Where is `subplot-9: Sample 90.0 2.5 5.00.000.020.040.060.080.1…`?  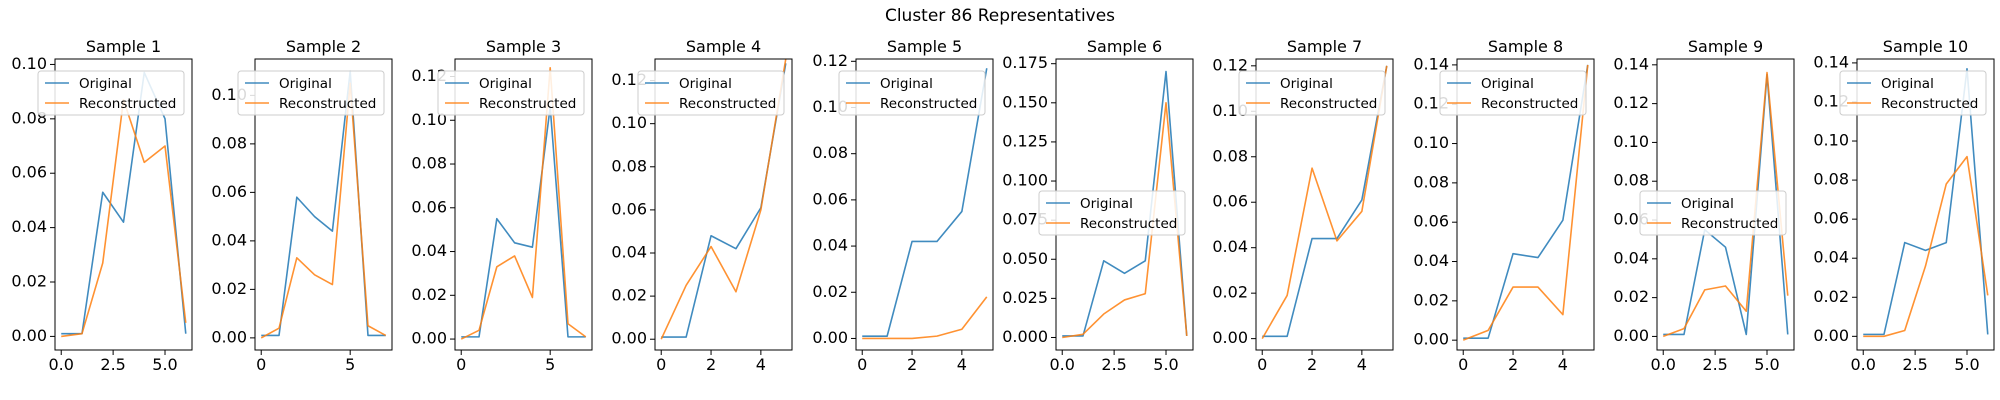
subplot-9: Sample 90.0 2.5 5.00.000.020.040.060.080.1… is located at coordinates (1704, 205).